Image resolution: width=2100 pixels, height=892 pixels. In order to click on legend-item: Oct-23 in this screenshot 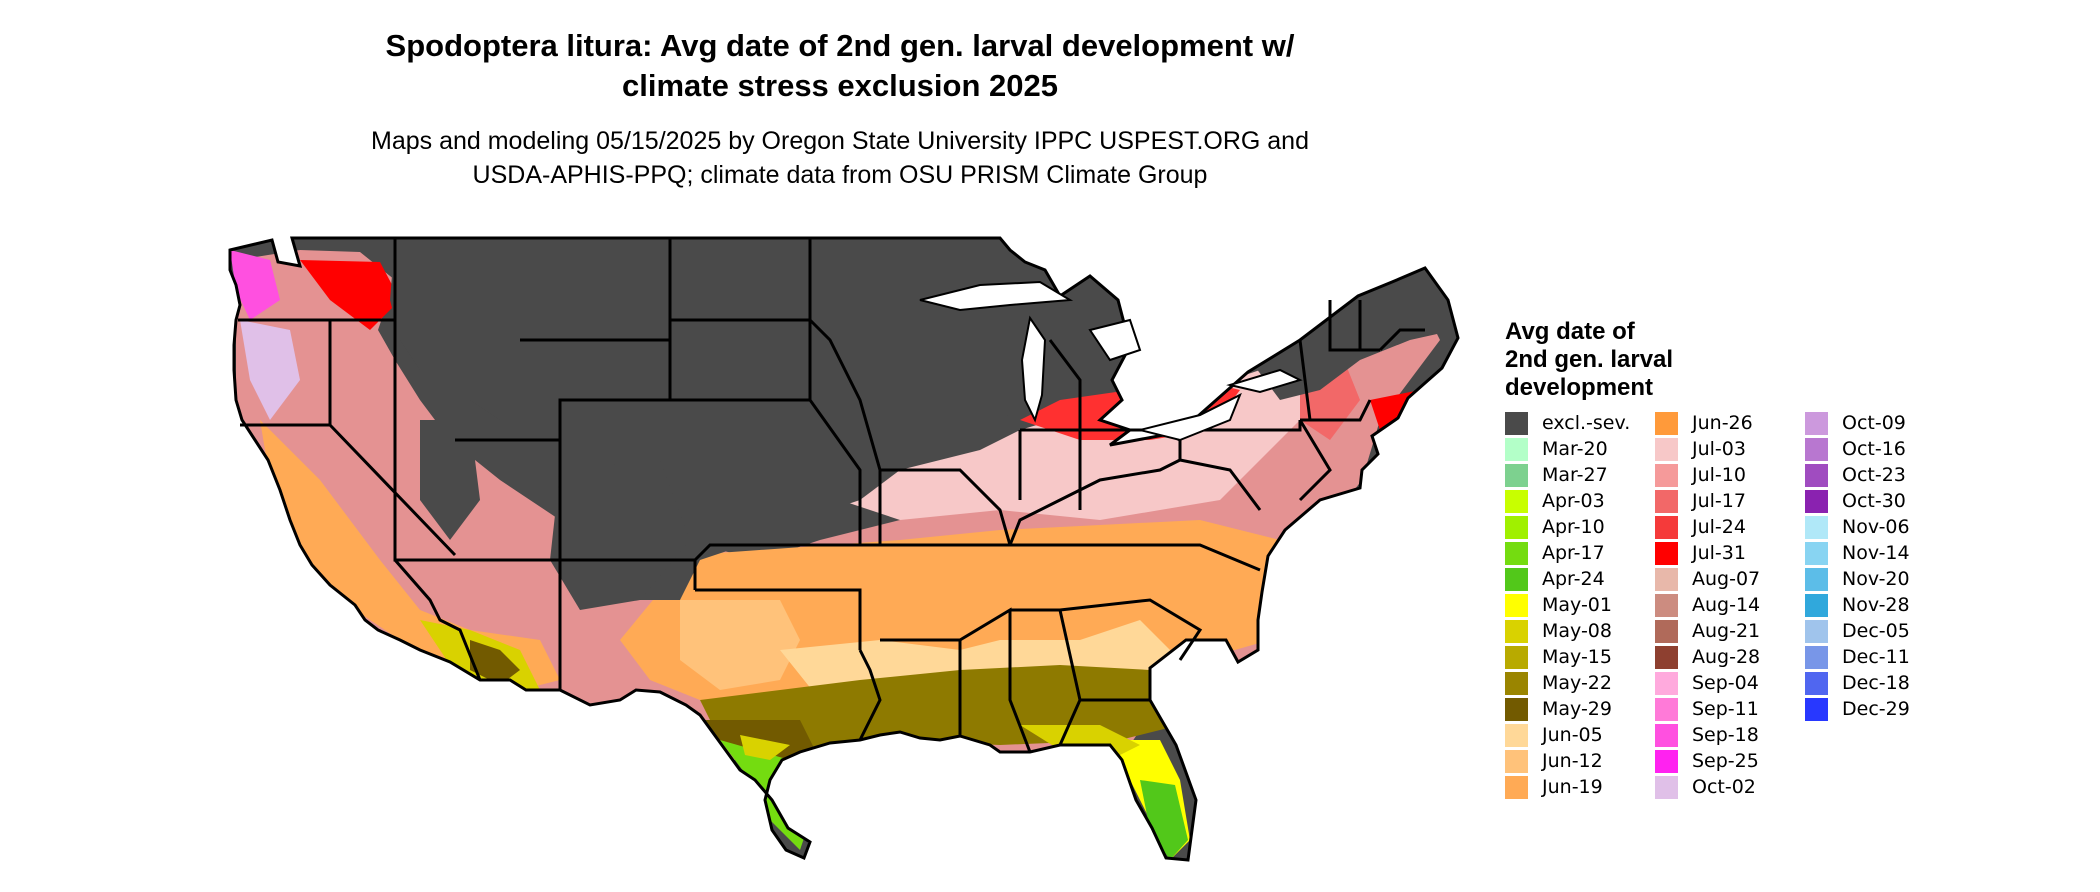, I will do `click(1880, 475)`.